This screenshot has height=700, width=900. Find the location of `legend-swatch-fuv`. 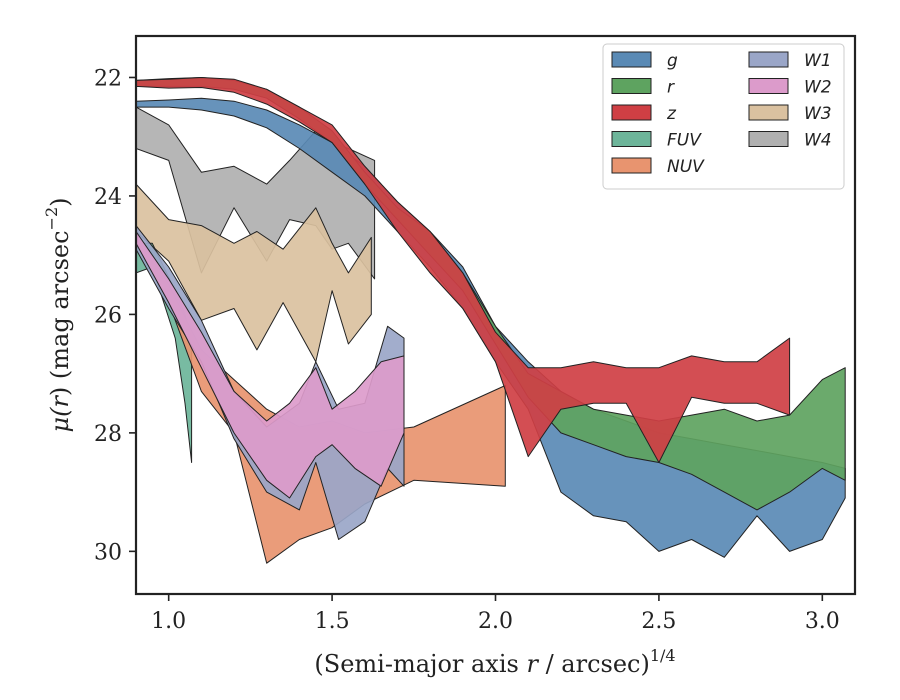

legend-swatch-fuv is located at coordinates (631, 139).